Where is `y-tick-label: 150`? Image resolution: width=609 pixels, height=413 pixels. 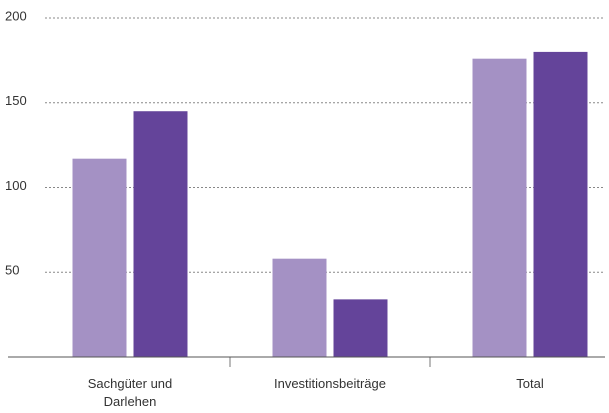
y-tick-label: 150 is located at coordinates (16, 100).